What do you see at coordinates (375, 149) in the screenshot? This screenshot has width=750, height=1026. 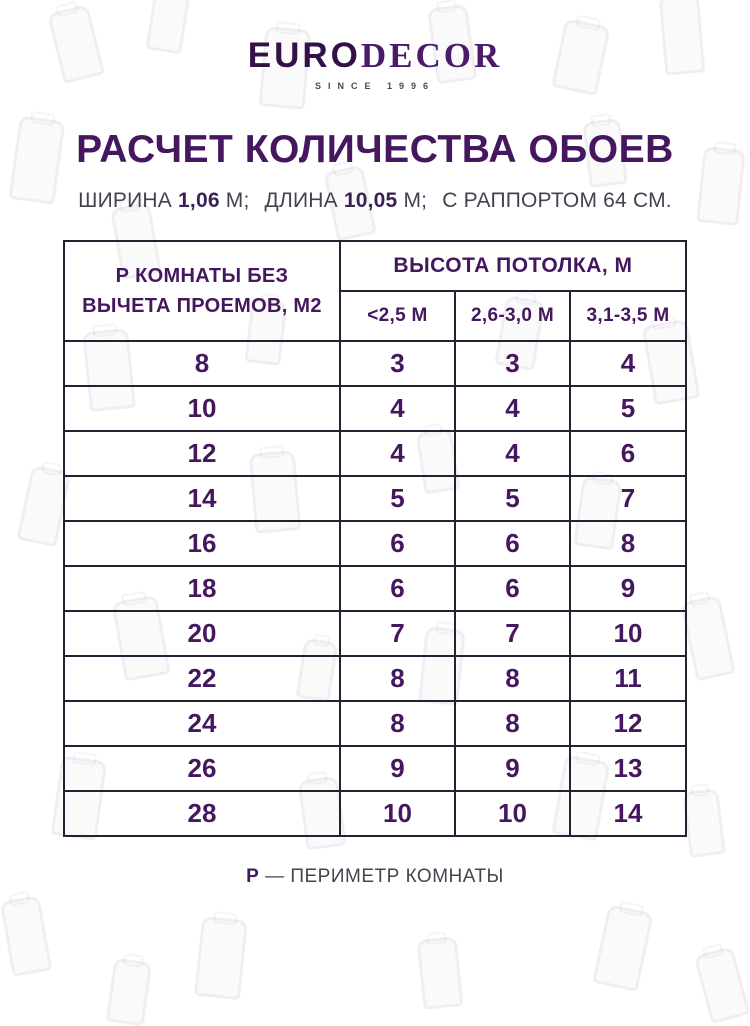 I see `page-title: РАСЧЕТ КОЛИЧЕСТВА ОБОЕВ` at bounding box center [375, 149].